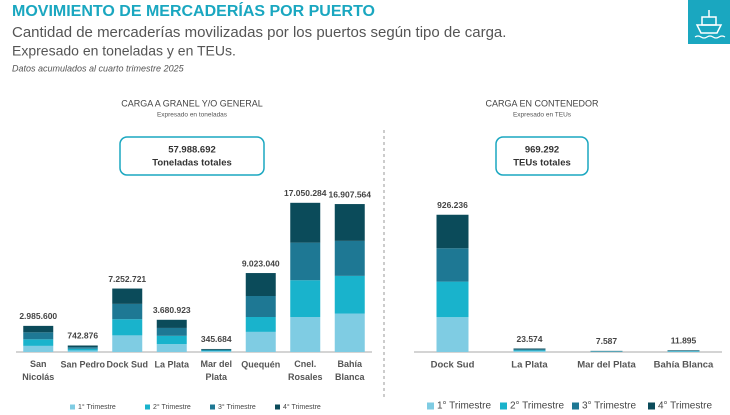 This screenshot has height=415, width=730. What do you see at coordinates (192, 103) in the screenshot?
I see `chart-title: CARGA A GRANEL Y/O GENERAL` at bounding box center [192, 103].